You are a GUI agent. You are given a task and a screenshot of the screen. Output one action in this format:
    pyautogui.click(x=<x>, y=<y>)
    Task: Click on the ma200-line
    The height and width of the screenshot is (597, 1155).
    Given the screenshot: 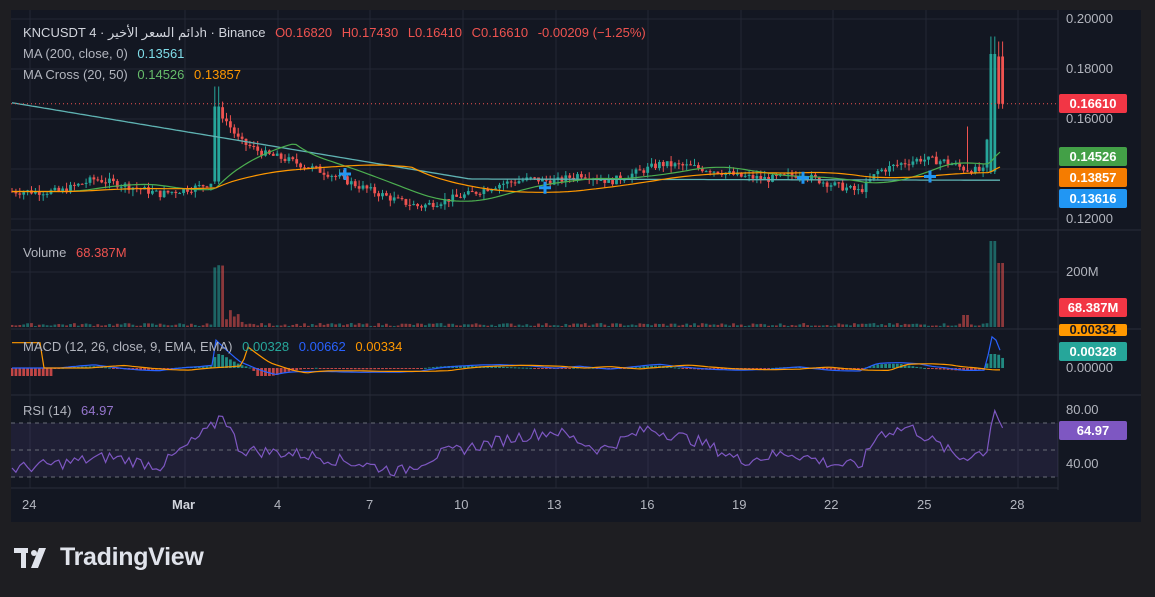 What is the action you would take?
    pyautogui.click(x=505, y=141)
    